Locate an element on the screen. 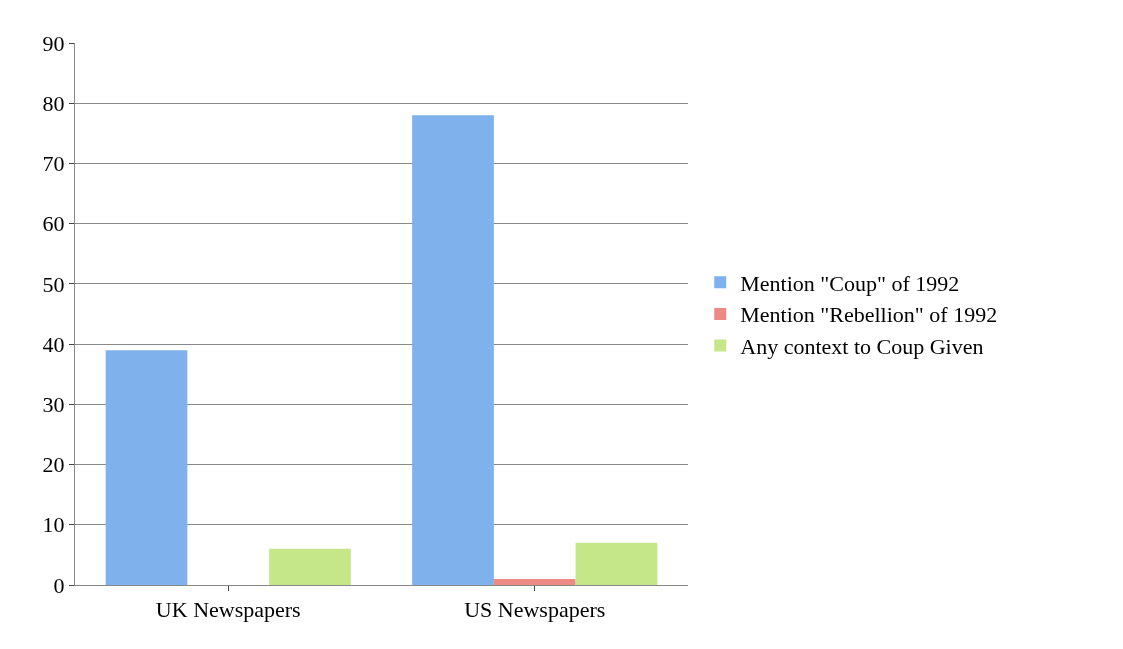  y-tick-label: 70 is located at coordinates (53, 164).